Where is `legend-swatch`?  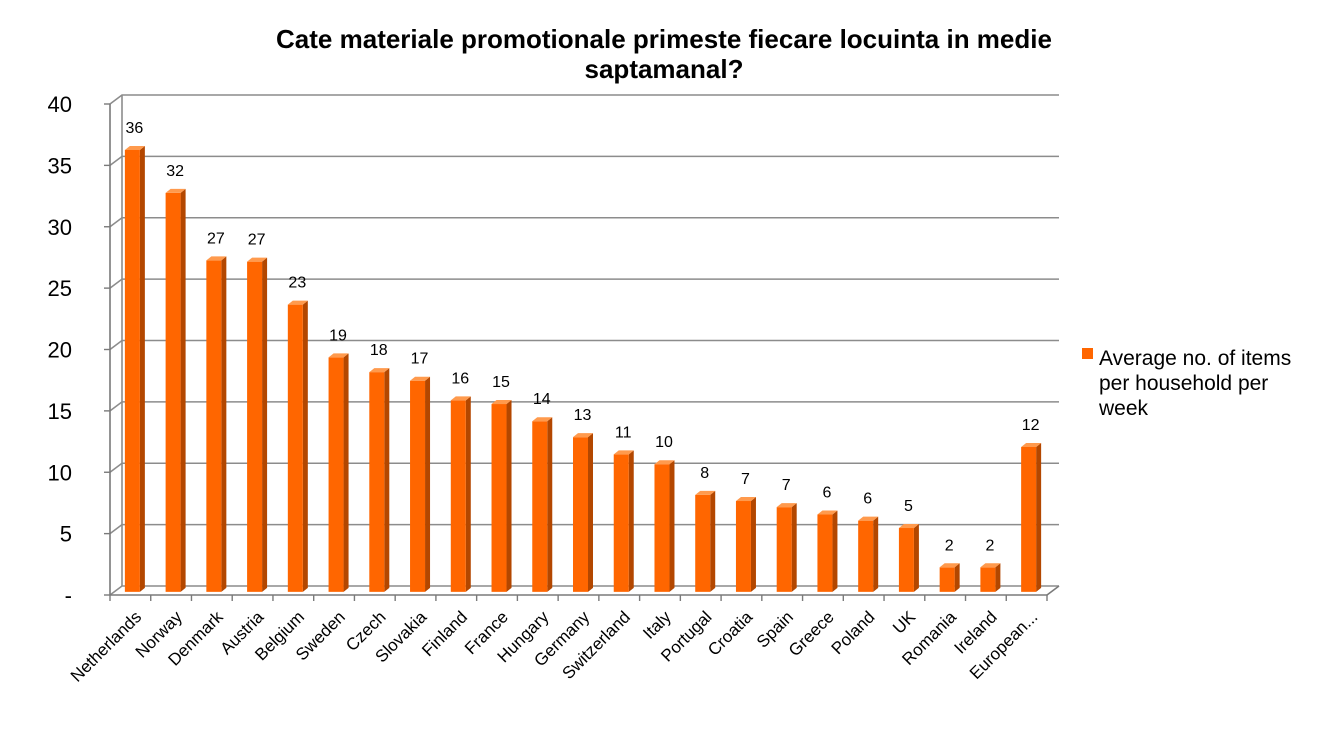
legend-swatch is located at coordinates (1087, 353).